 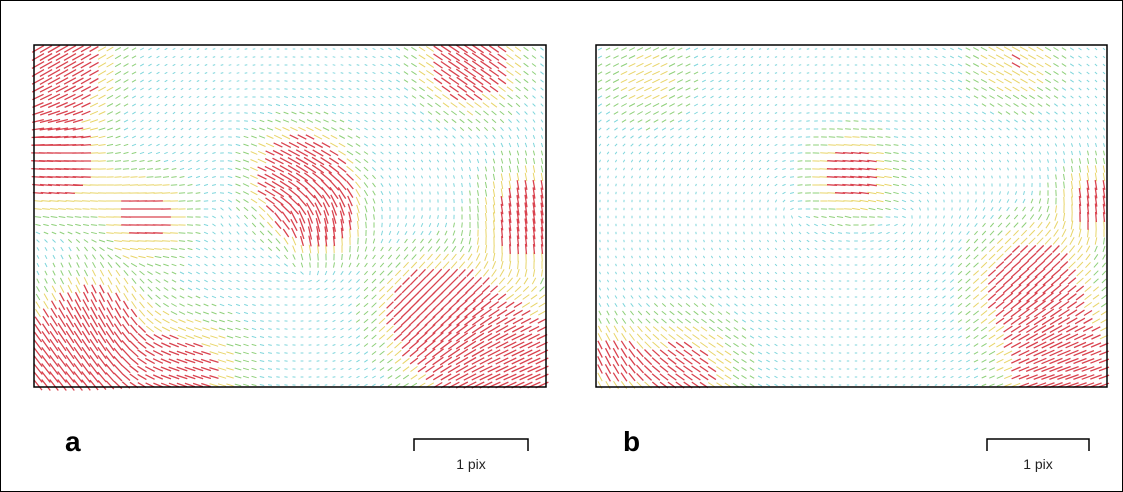 I want to click on panel-label: b, so click(x=631, y=441).